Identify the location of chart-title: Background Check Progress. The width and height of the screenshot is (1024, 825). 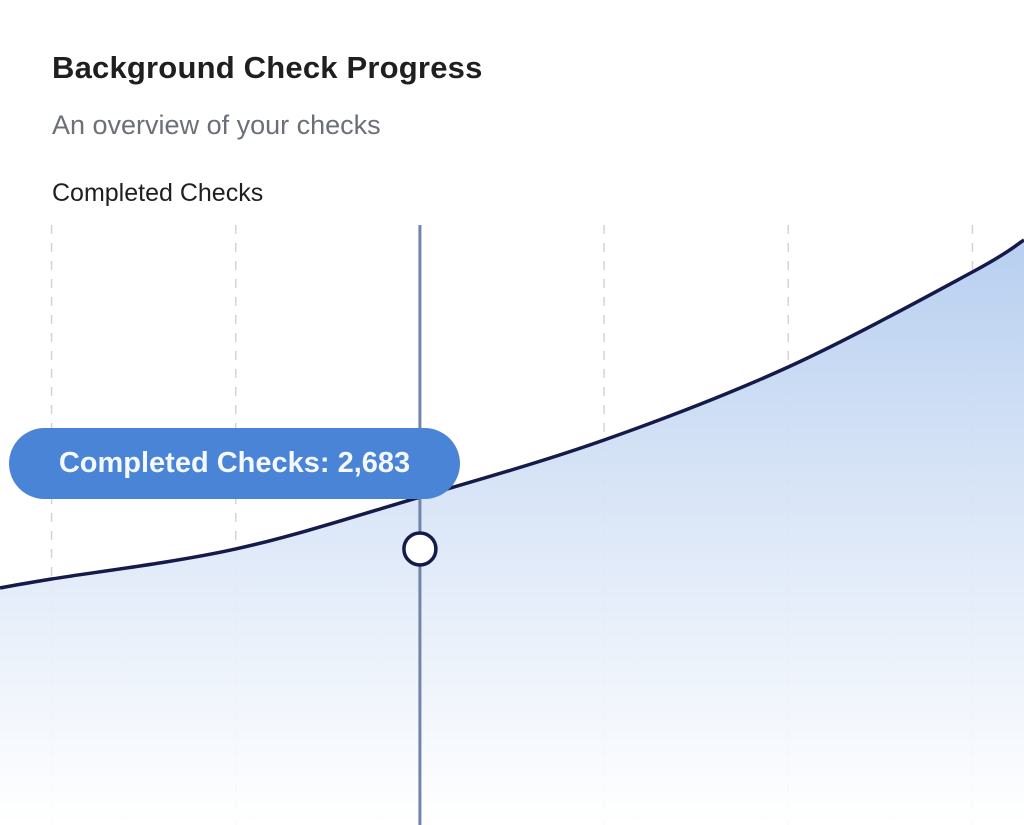
(267, 67).